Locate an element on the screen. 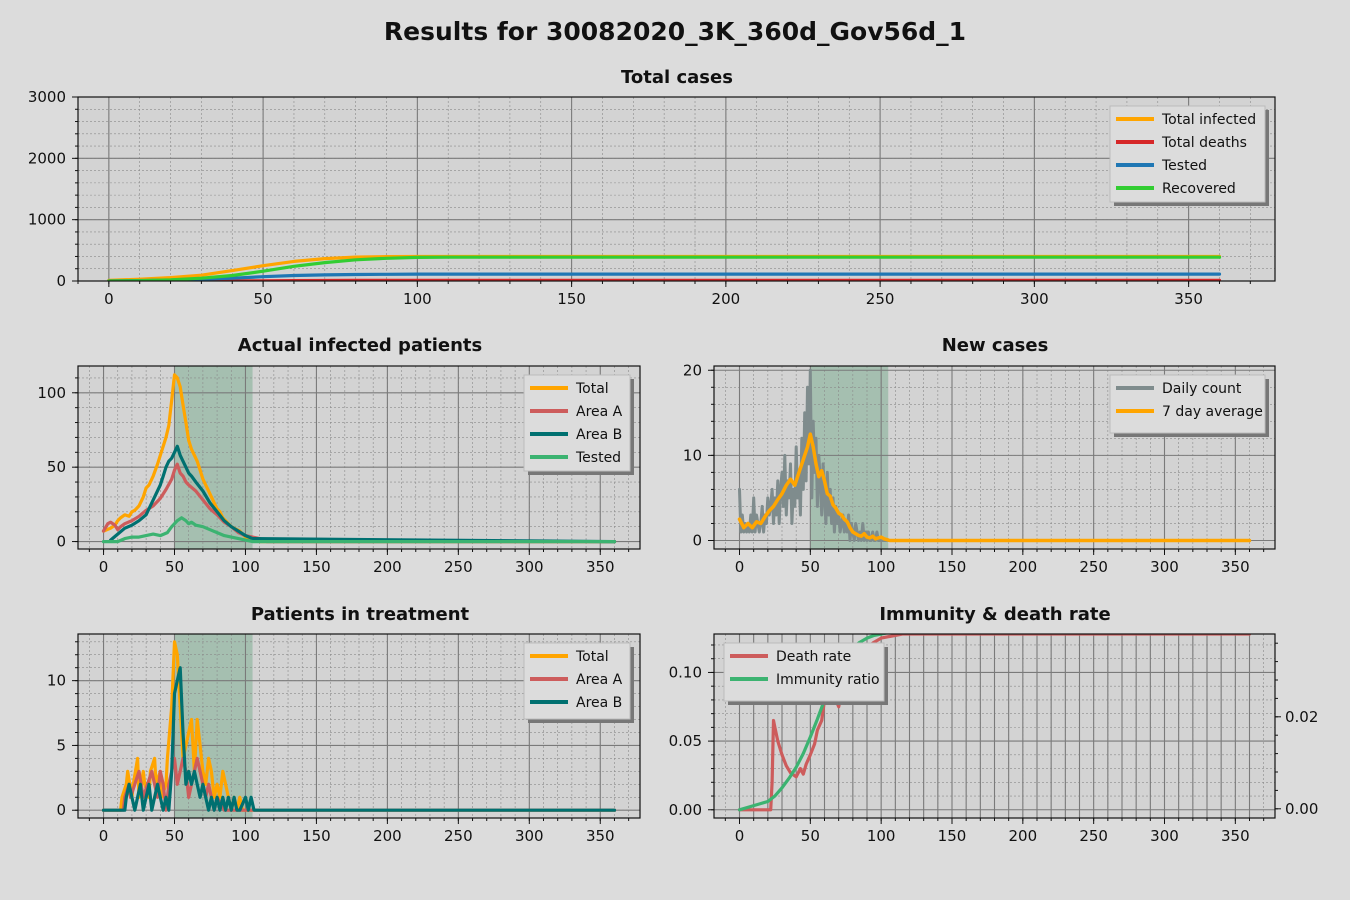 The image size is (1350, 900). total-x-tick-label: 300 is located at coordinates (1034, 299).